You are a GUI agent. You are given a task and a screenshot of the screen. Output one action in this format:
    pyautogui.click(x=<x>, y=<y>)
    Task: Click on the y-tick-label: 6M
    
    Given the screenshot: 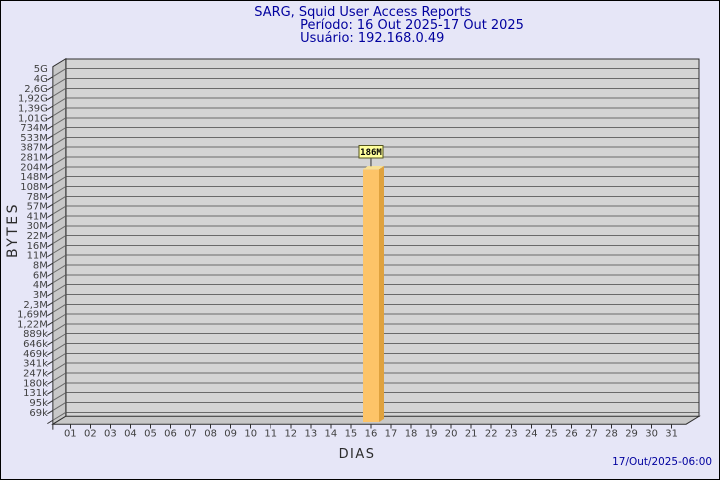 What is the action you would take?
    pyautogui.click(x=40, y=275)
    